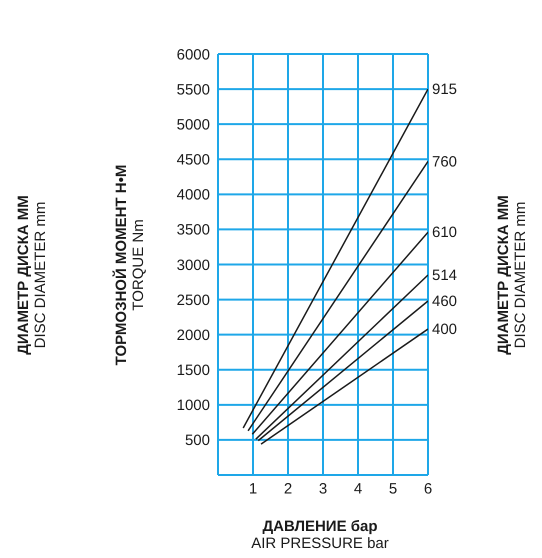  What do you see at coordinates (445, 275) in the screenshot?
I see `series-label: 514` at bounding box center [445, 275].